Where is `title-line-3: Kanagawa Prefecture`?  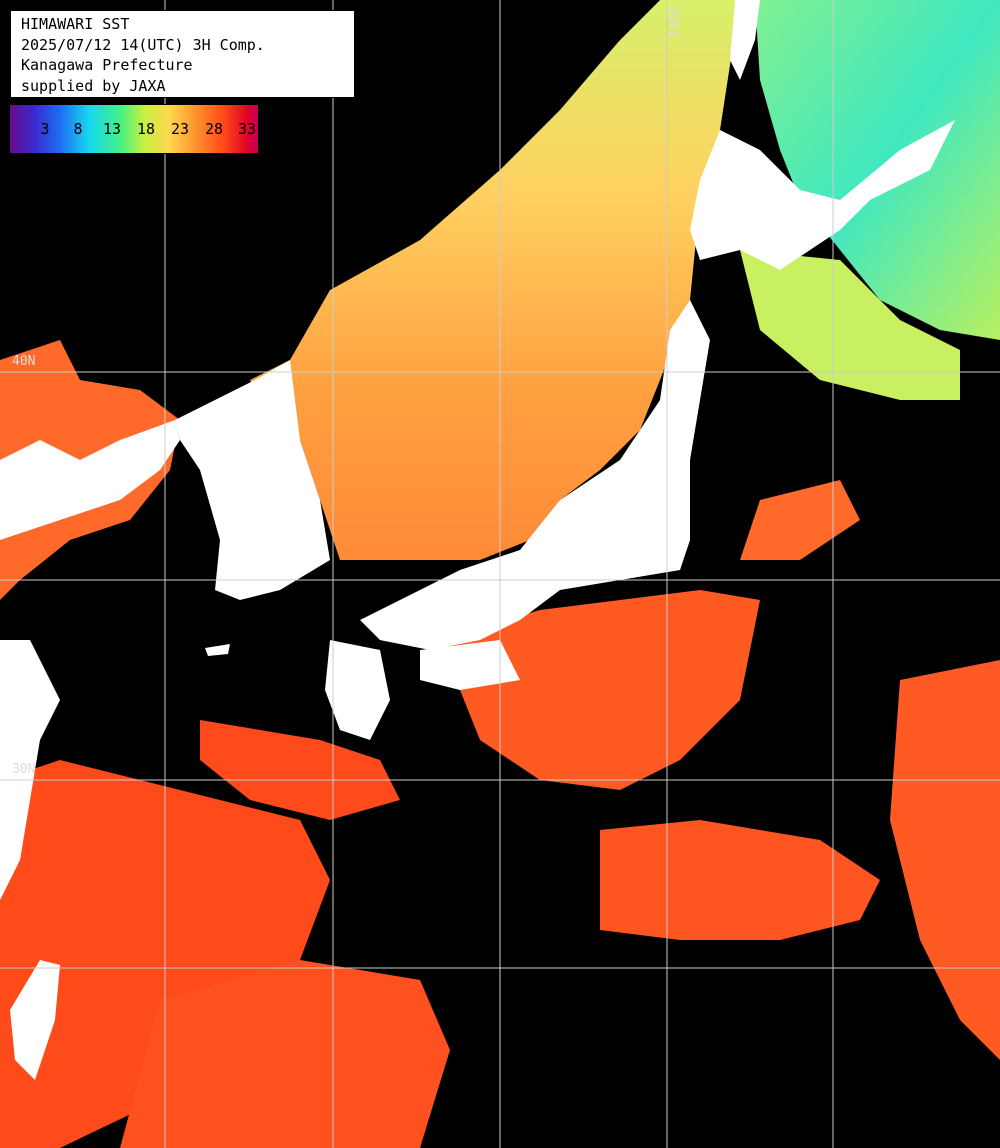 title-line-3: Kanagawa Prefecture is located at coordinates (107, 65).